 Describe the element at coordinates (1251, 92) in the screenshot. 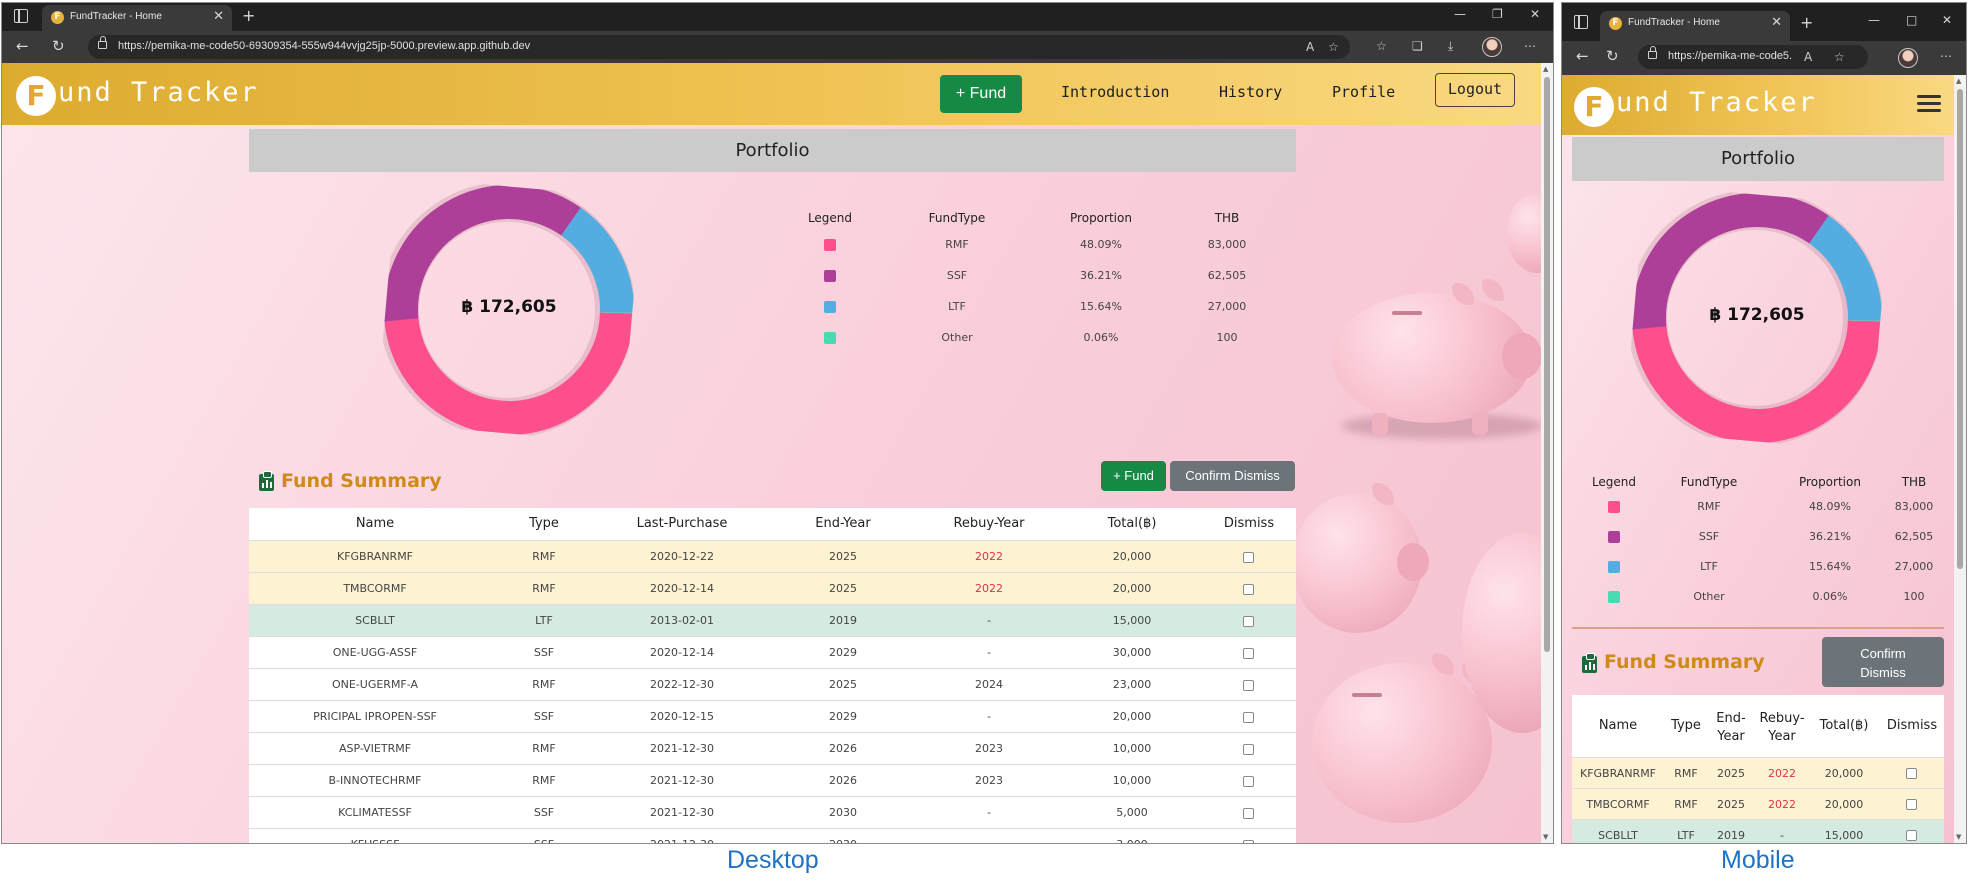

I see `nav-history: History` at that location.